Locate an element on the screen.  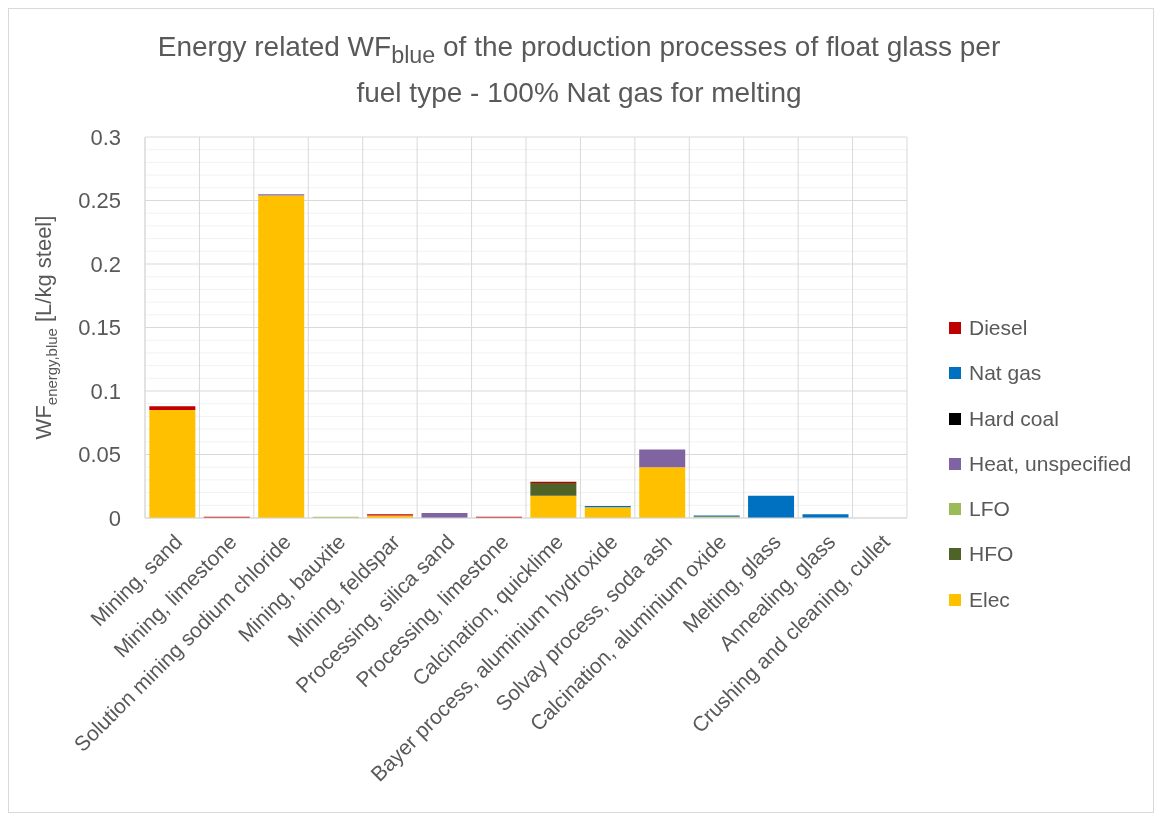
y-tick-label: 0.3 is located at coordinates (105, 137).